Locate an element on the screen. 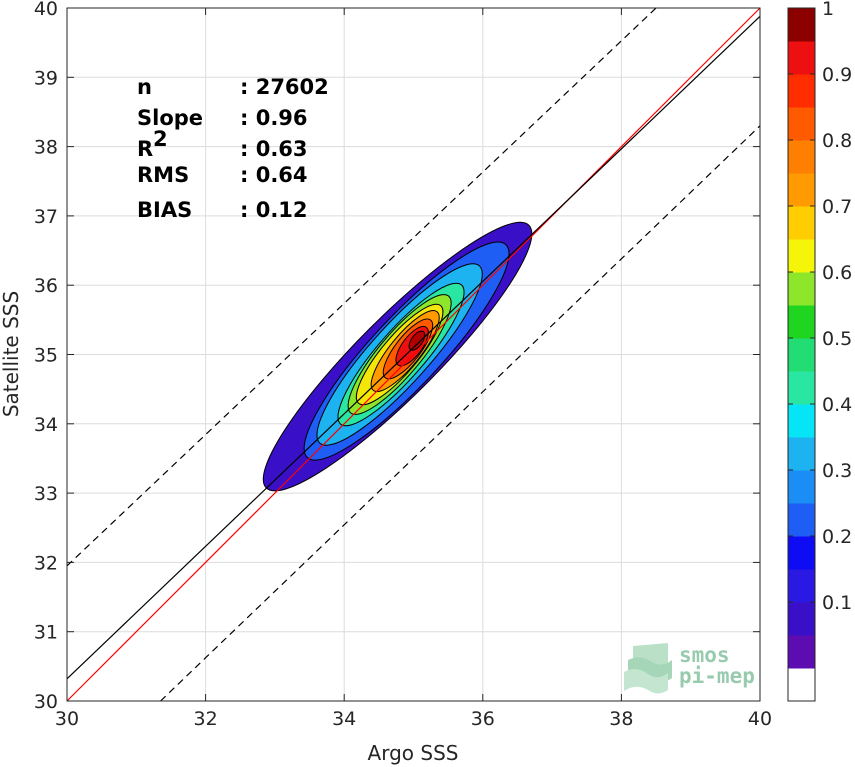 The width and height of the screenshot is (855, 767). stat-value-bias: : 0.12 is located at coordinates (274, 210).